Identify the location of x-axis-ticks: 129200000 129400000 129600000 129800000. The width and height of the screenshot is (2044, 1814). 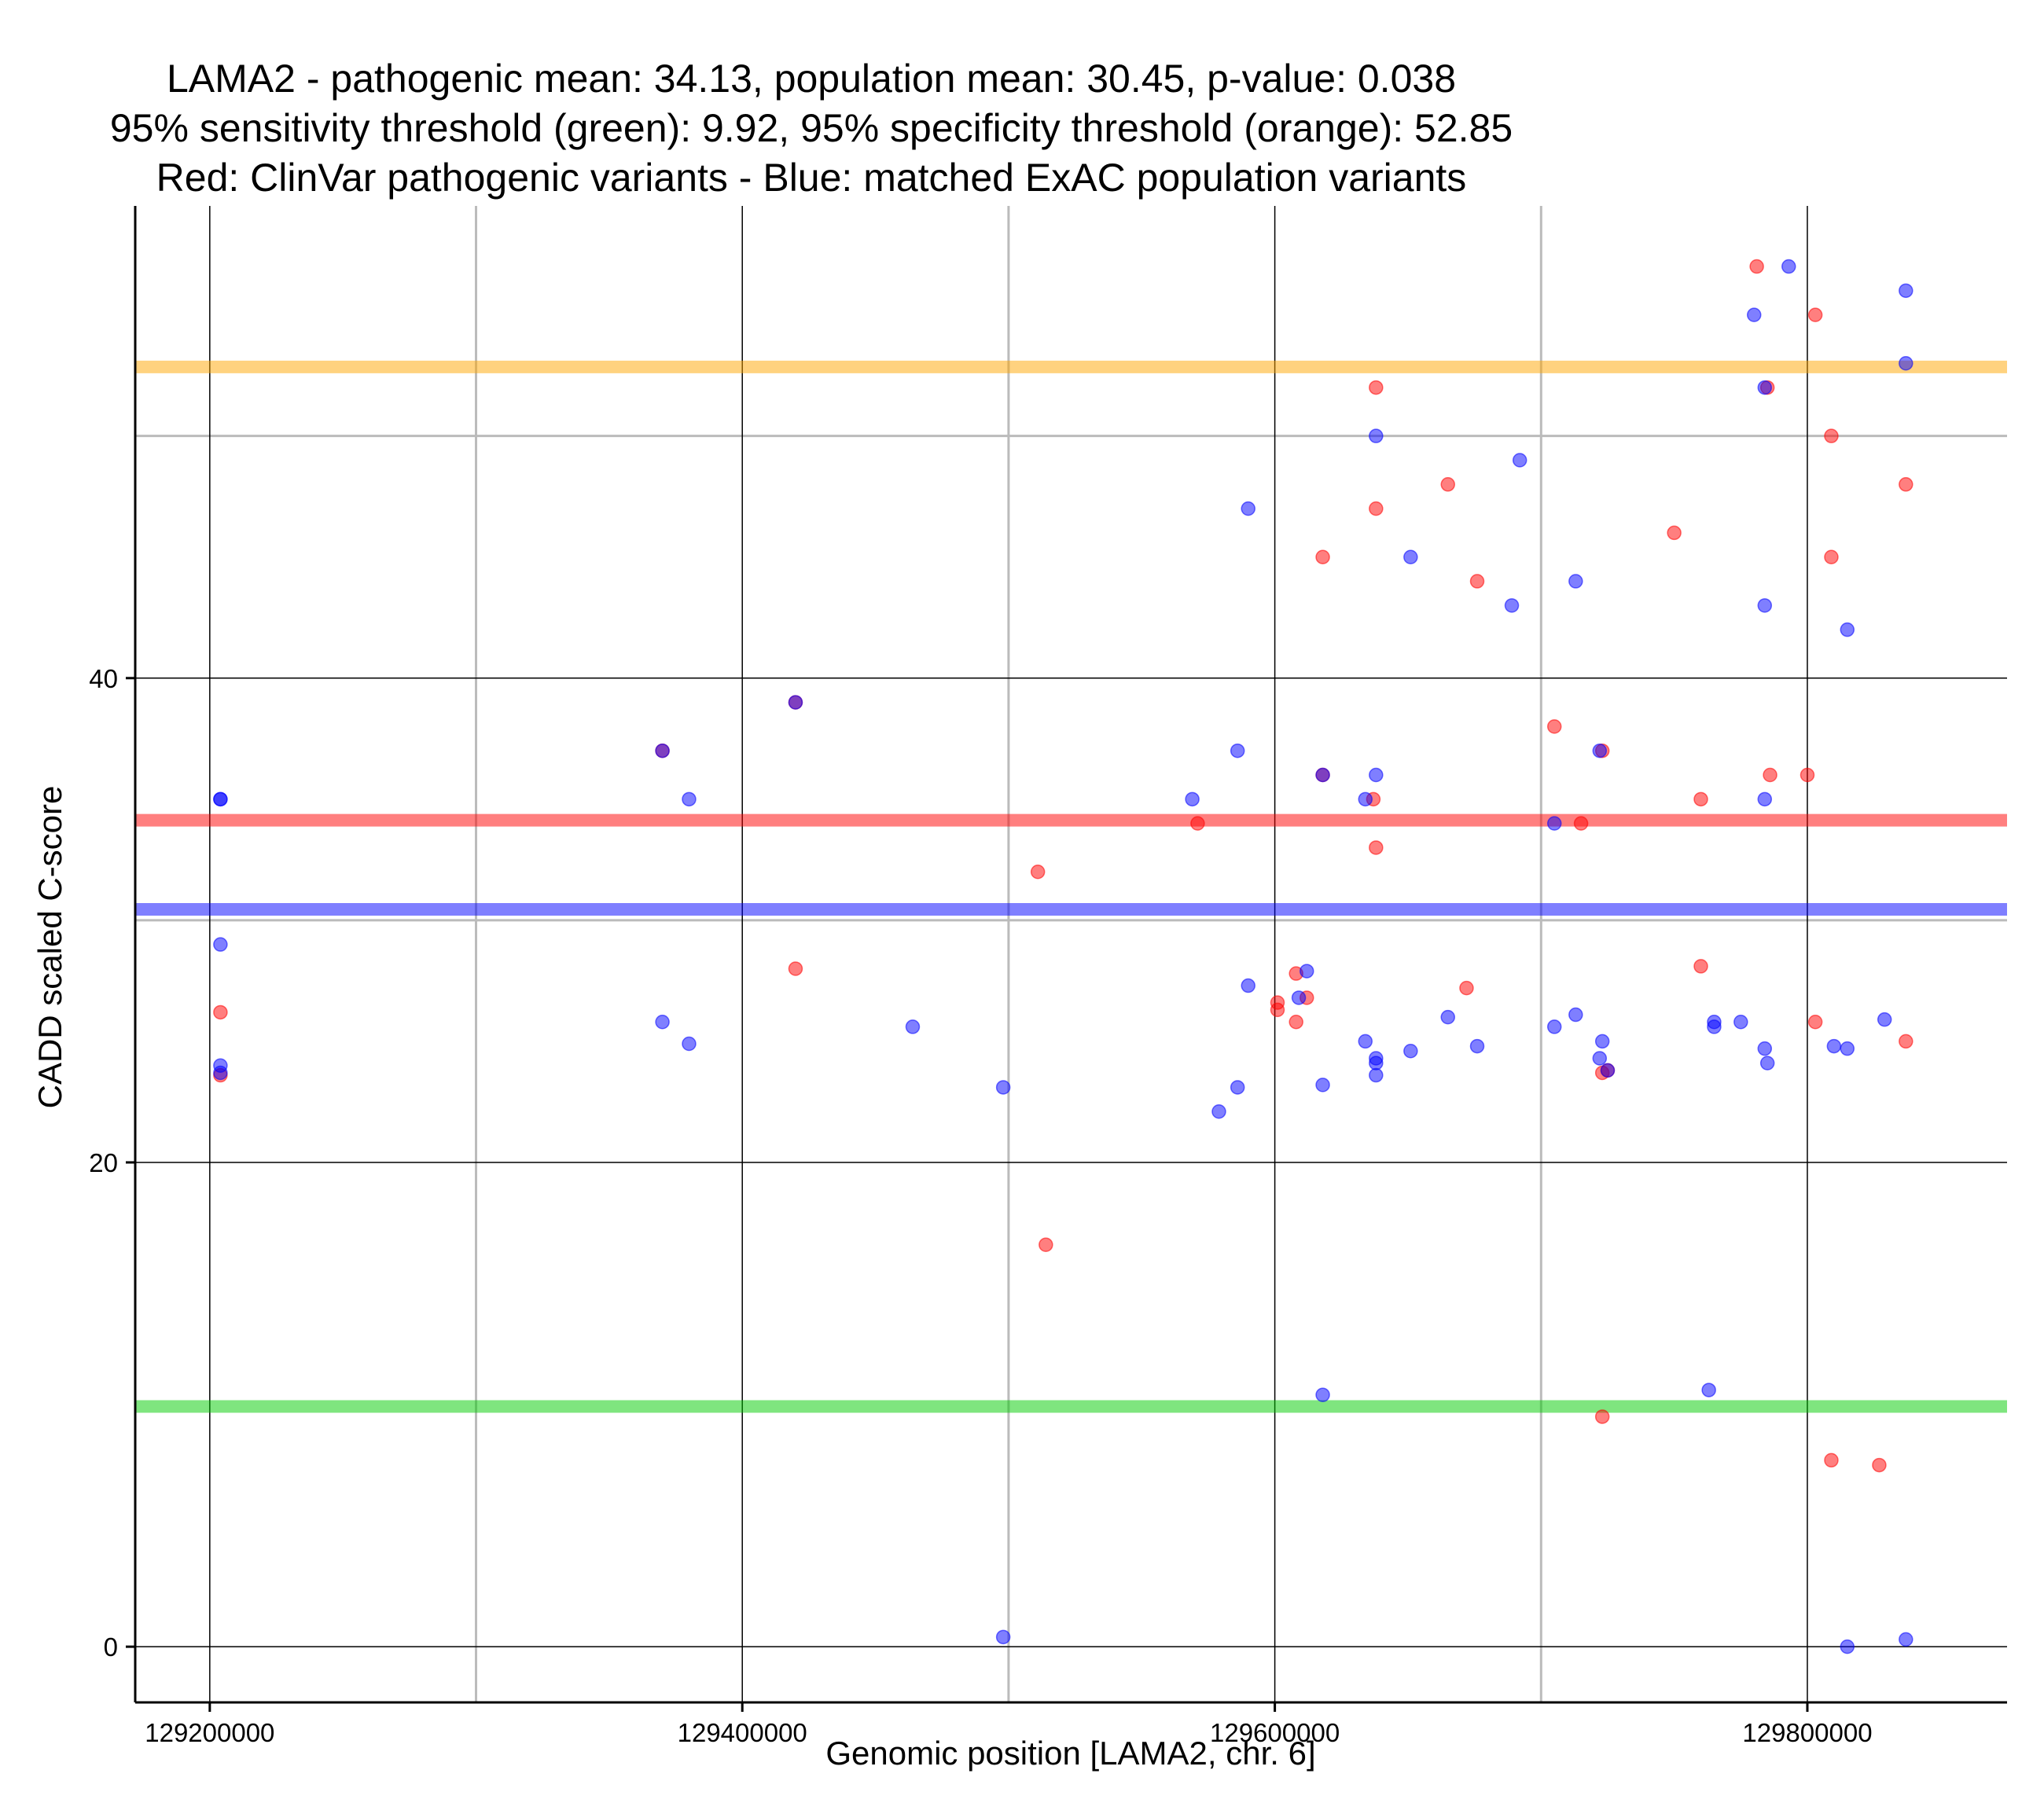
(1009, 1724).